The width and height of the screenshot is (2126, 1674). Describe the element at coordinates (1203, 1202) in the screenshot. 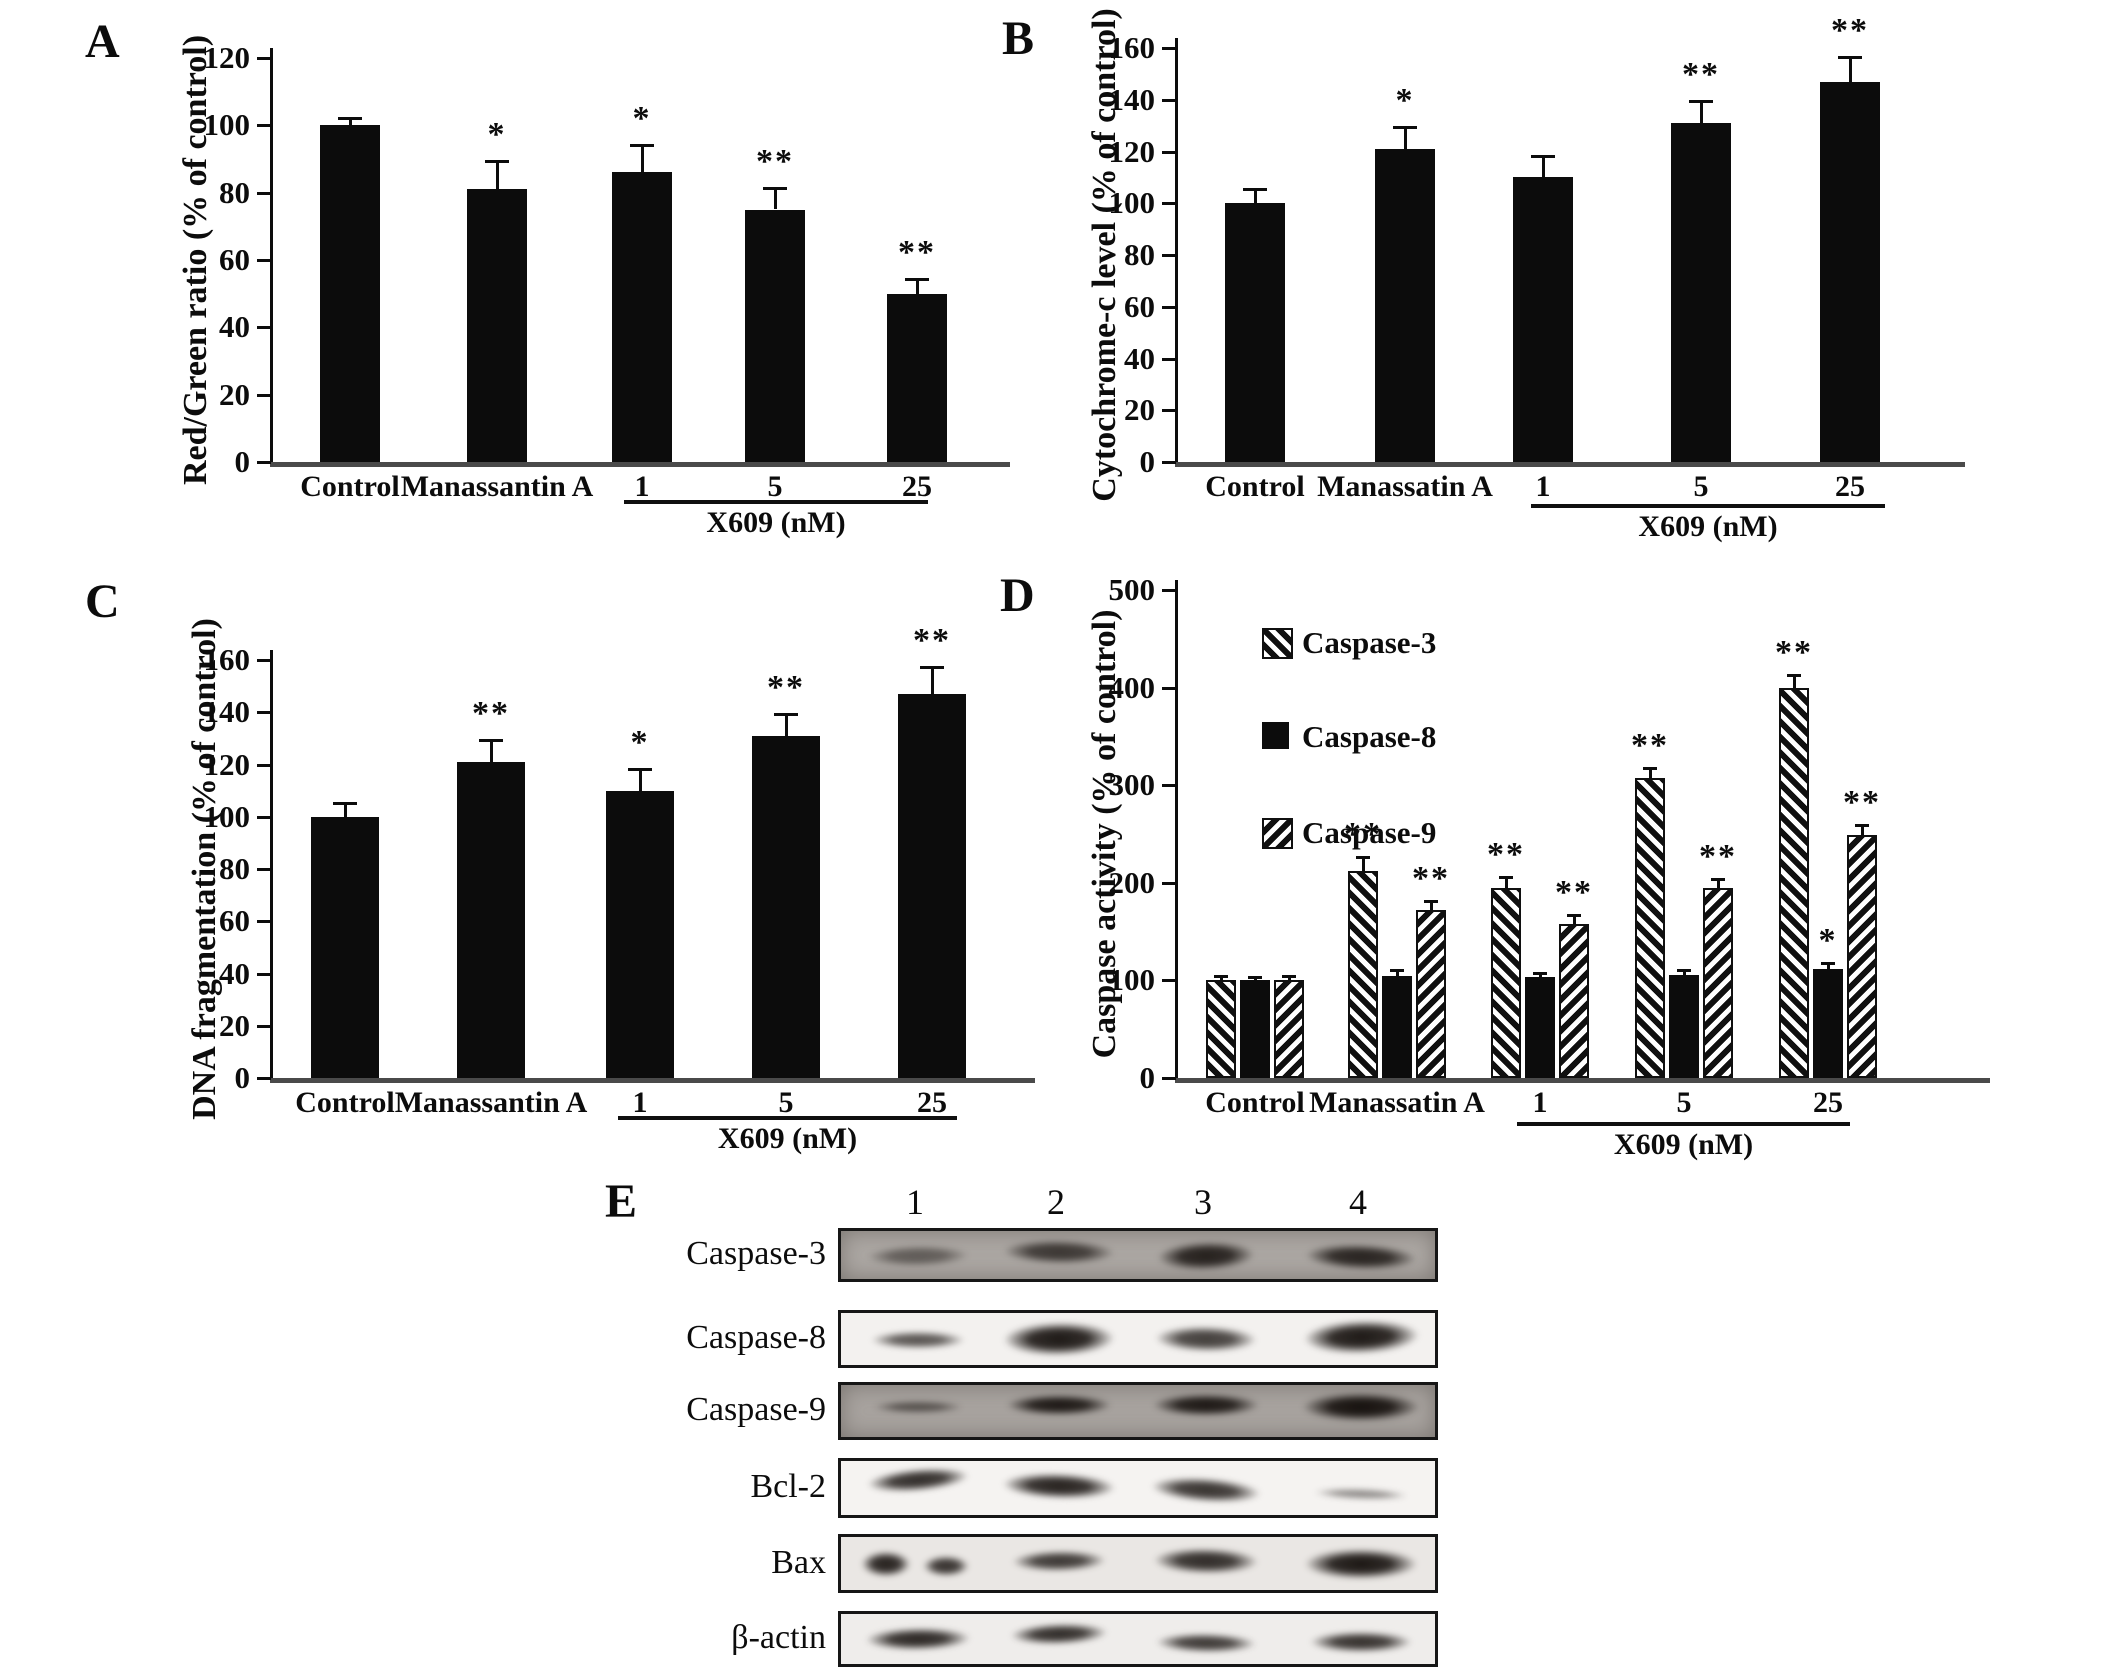

I see `lane-label: 3` at that location.